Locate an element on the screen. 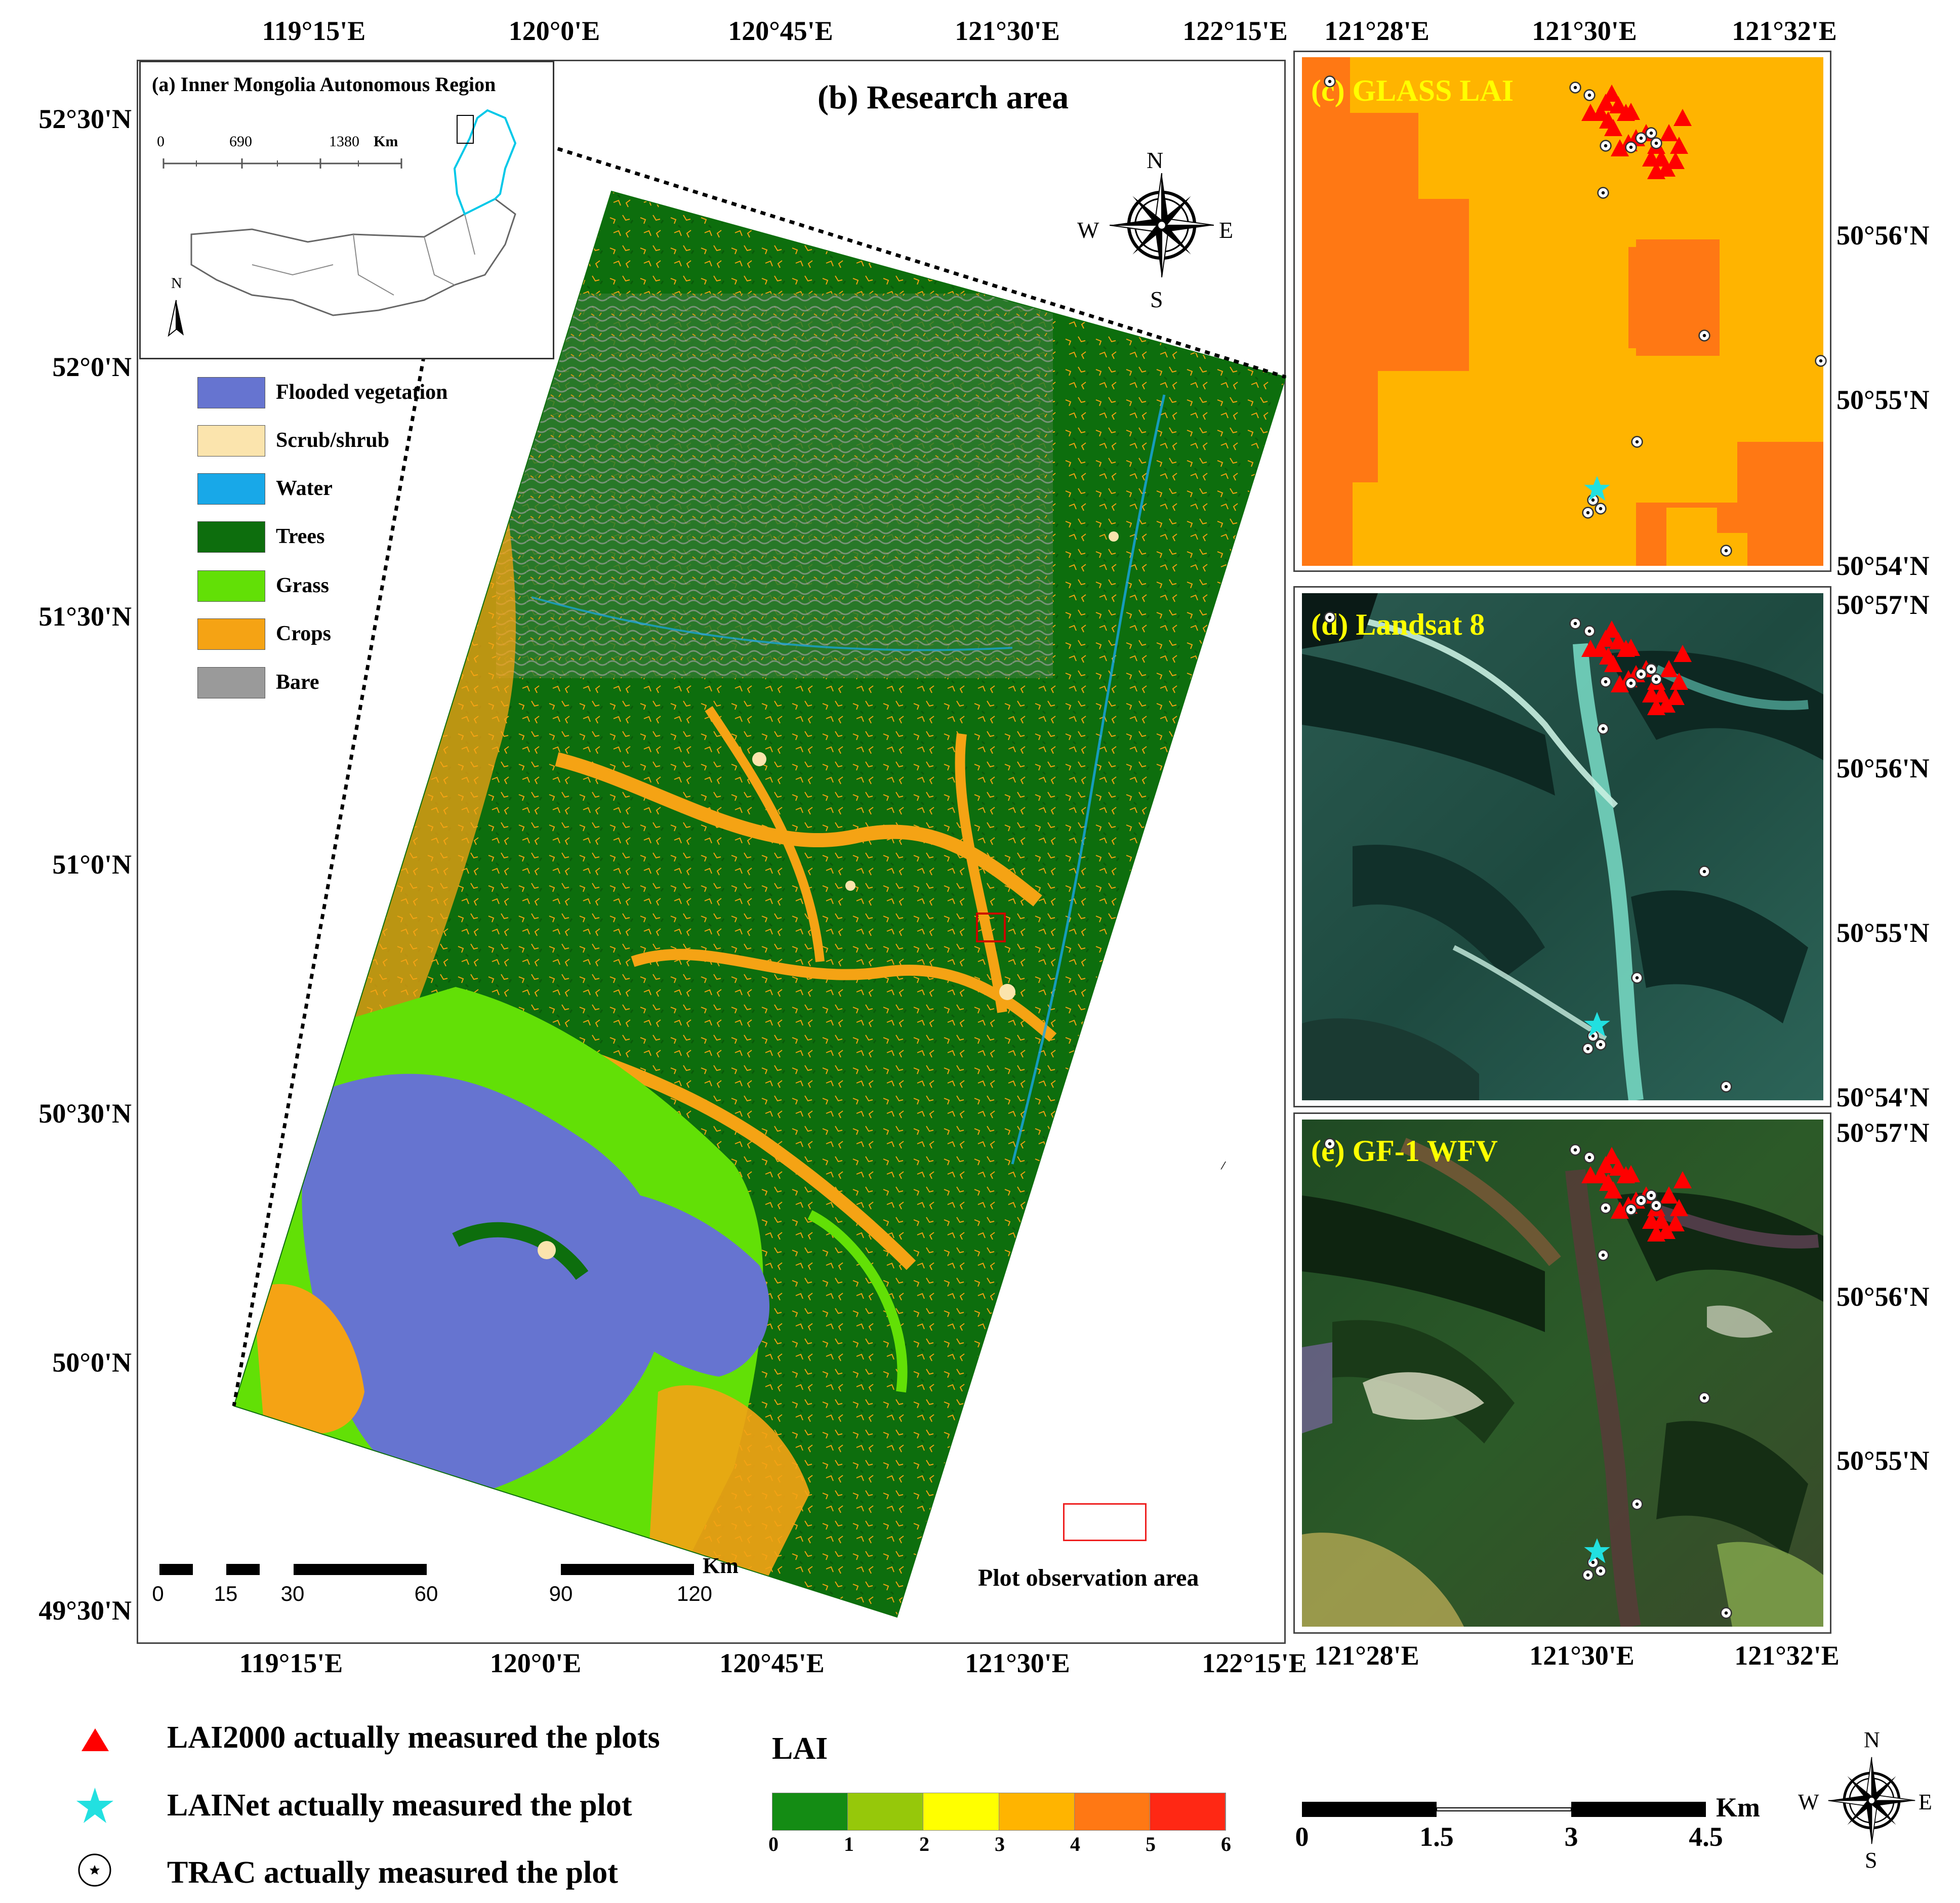 Image resolution: width=1960 pixels, height=1903 pixels. legend-label: Trees is located at coordinates (300, 536).